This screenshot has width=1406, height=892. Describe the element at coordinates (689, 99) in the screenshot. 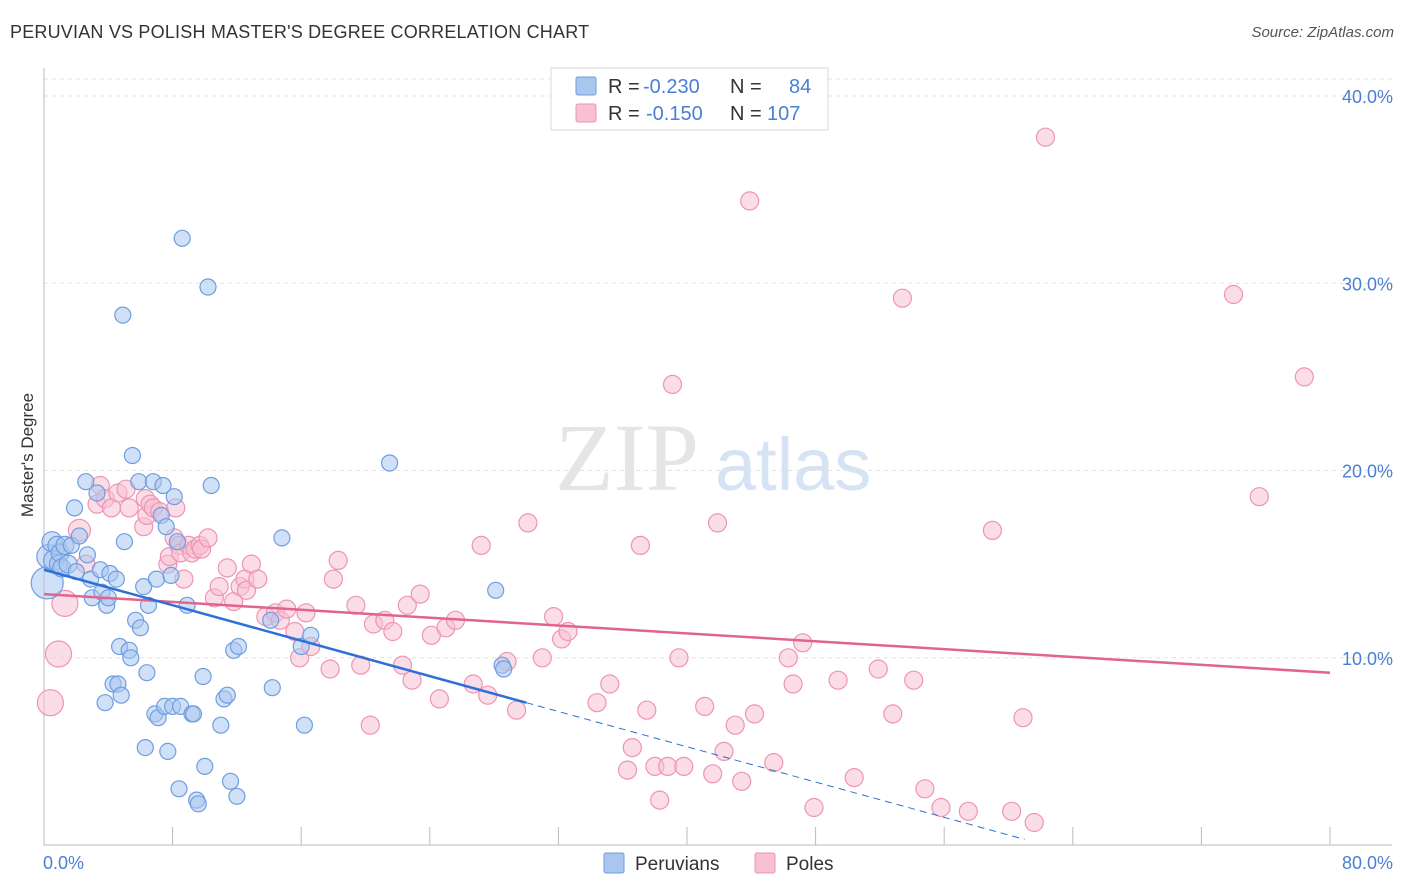

I see `legend-box` at that location.